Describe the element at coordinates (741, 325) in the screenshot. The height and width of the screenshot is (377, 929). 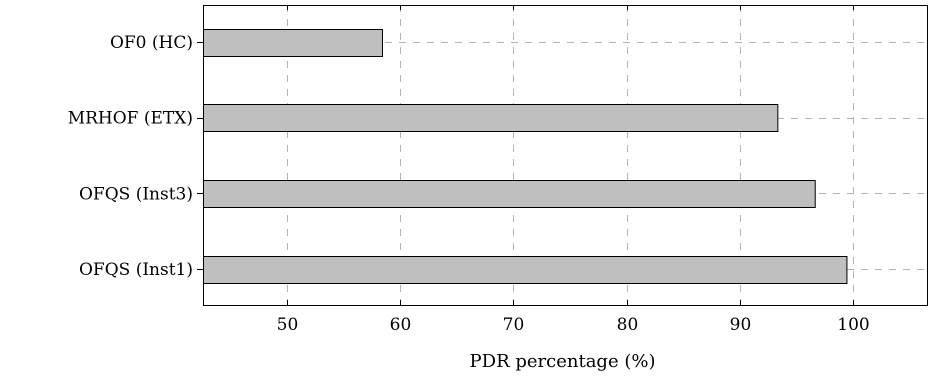
I see `x-tick-label: 90` at that location.